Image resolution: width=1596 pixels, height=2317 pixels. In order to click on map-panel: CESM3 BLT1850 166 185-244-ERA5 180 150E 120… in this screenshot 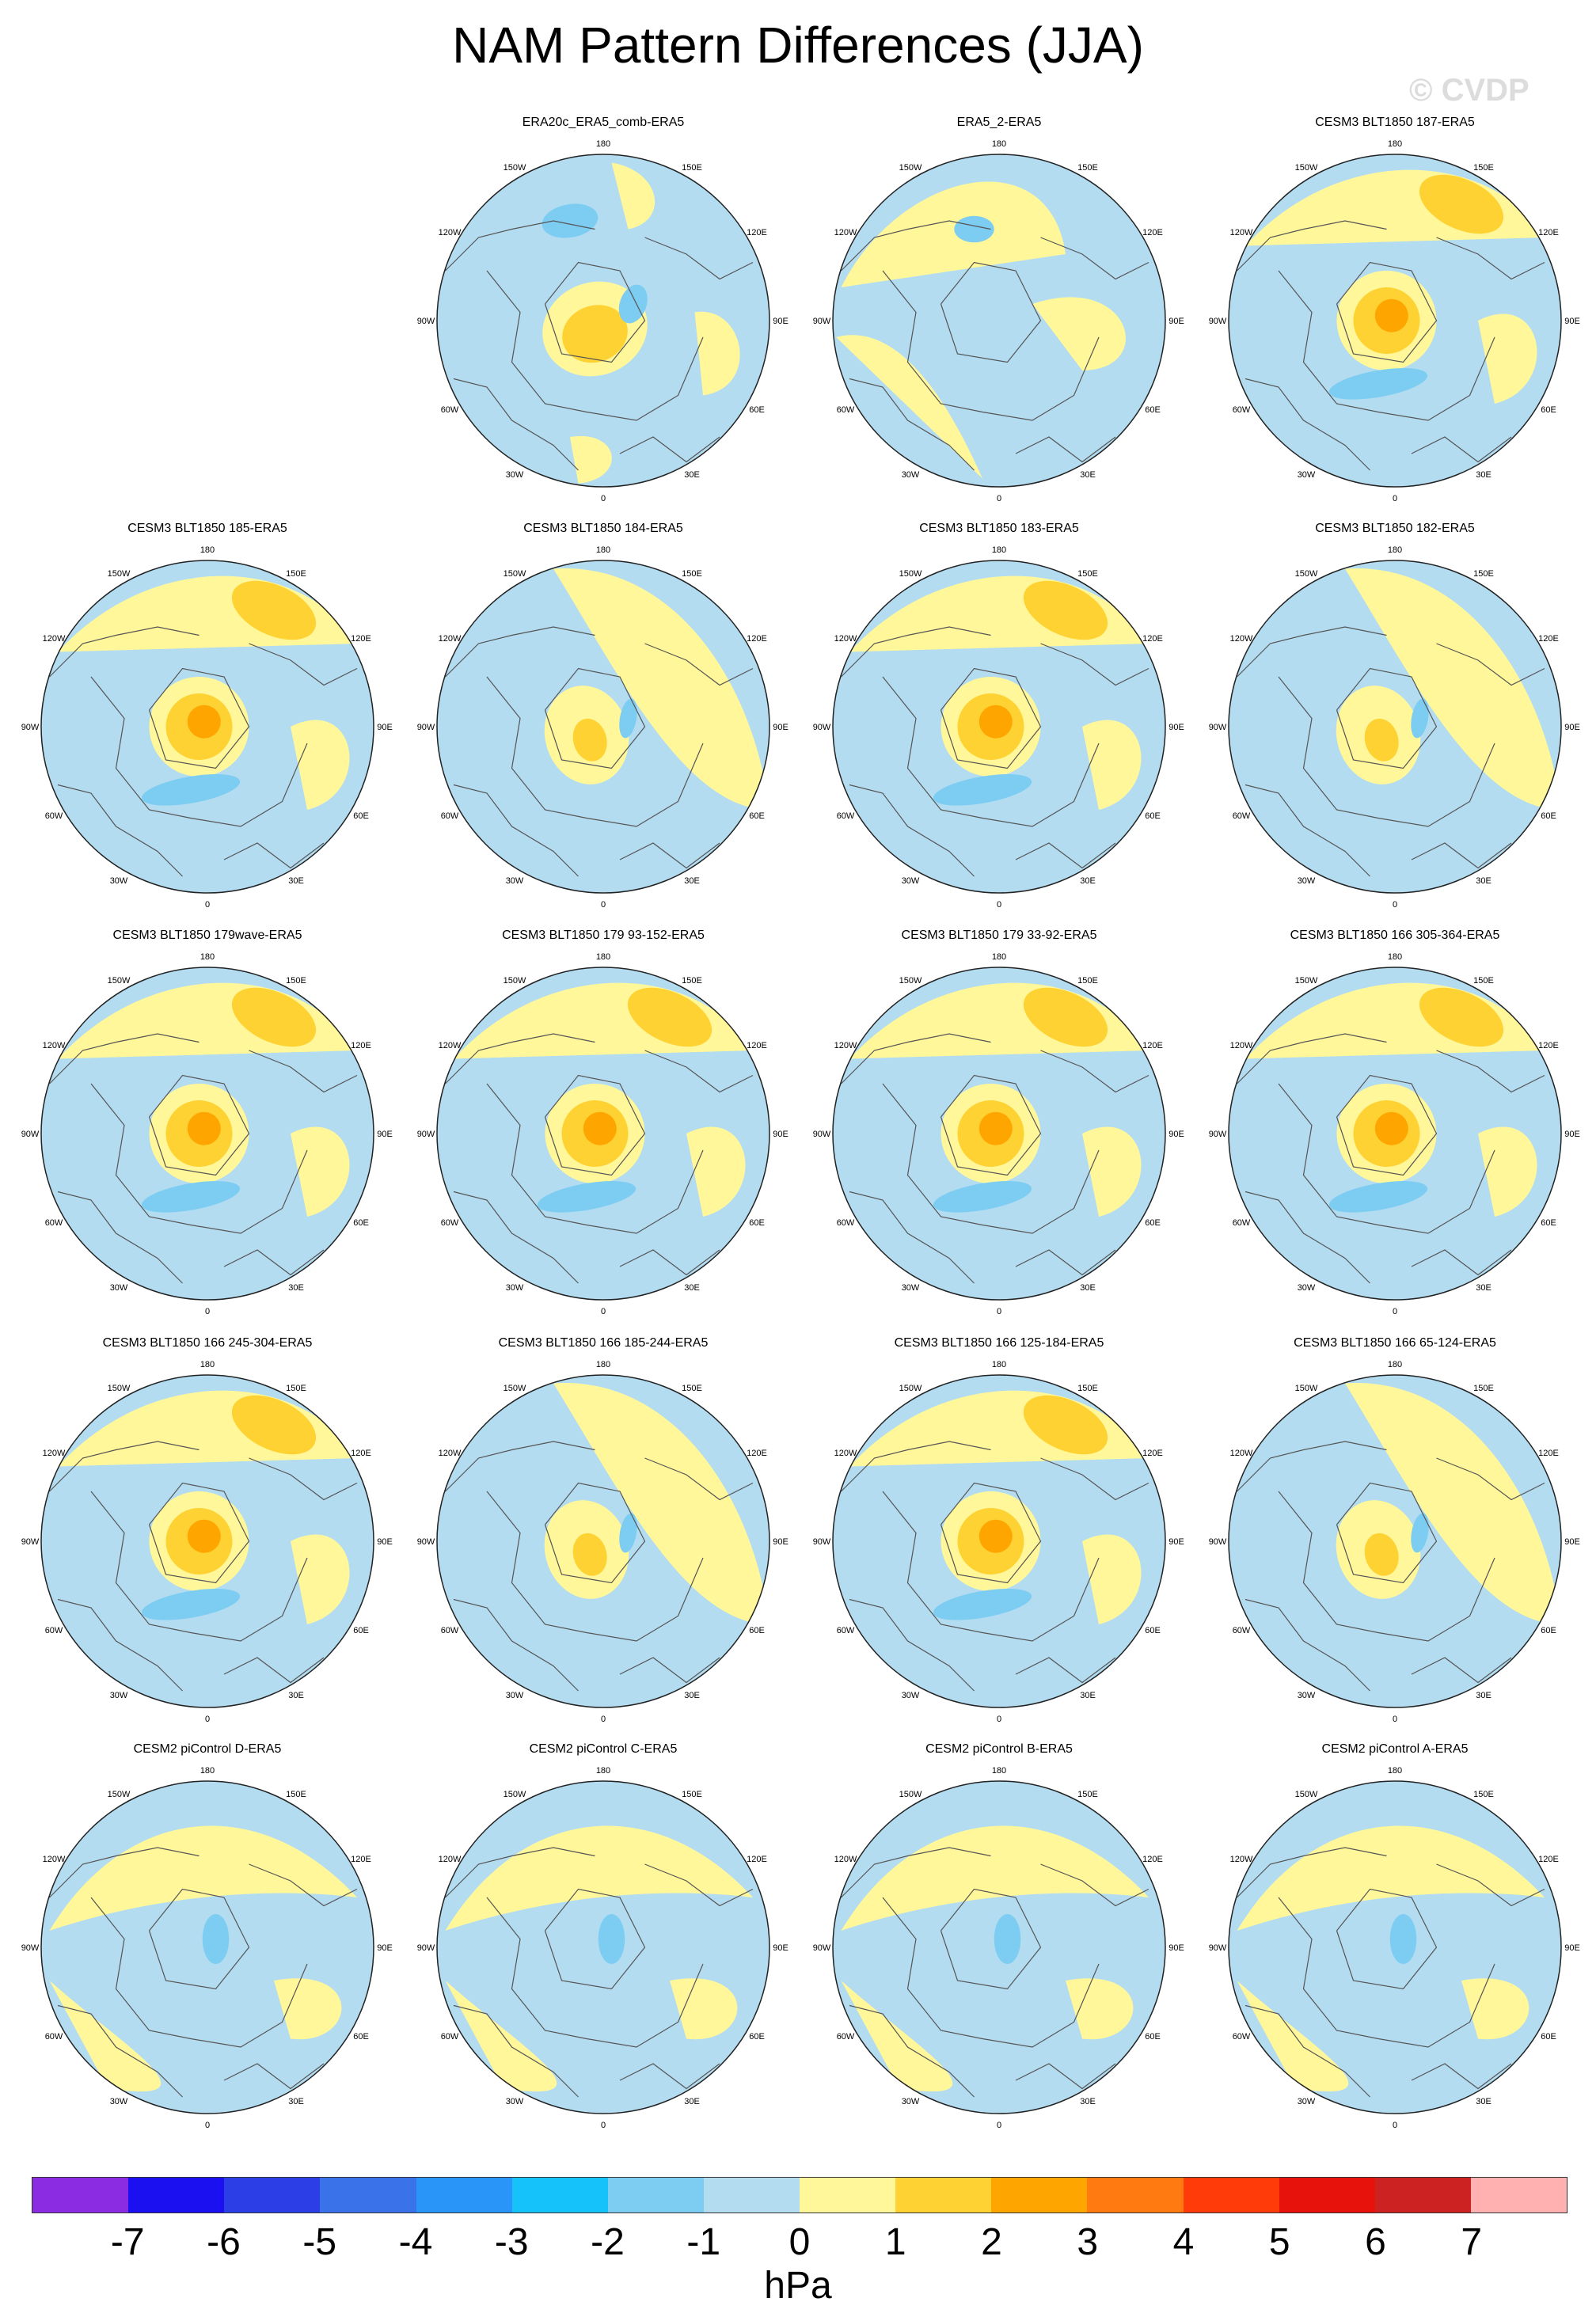, I will do `click(602, 1530)`.